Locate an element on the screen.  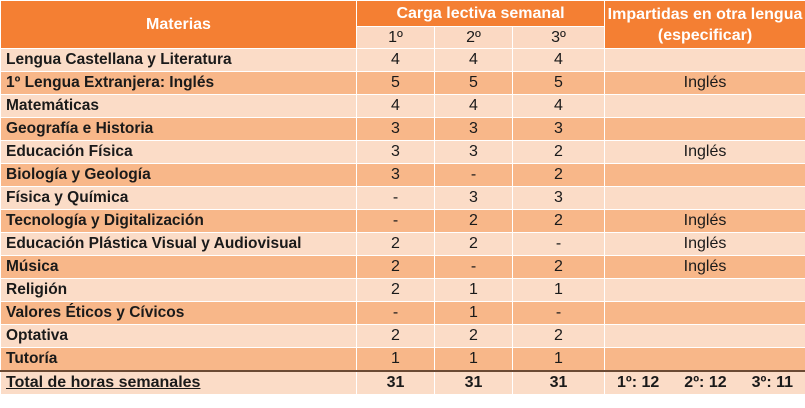
header-course-1: 1º is located at coordinates (395, 37).